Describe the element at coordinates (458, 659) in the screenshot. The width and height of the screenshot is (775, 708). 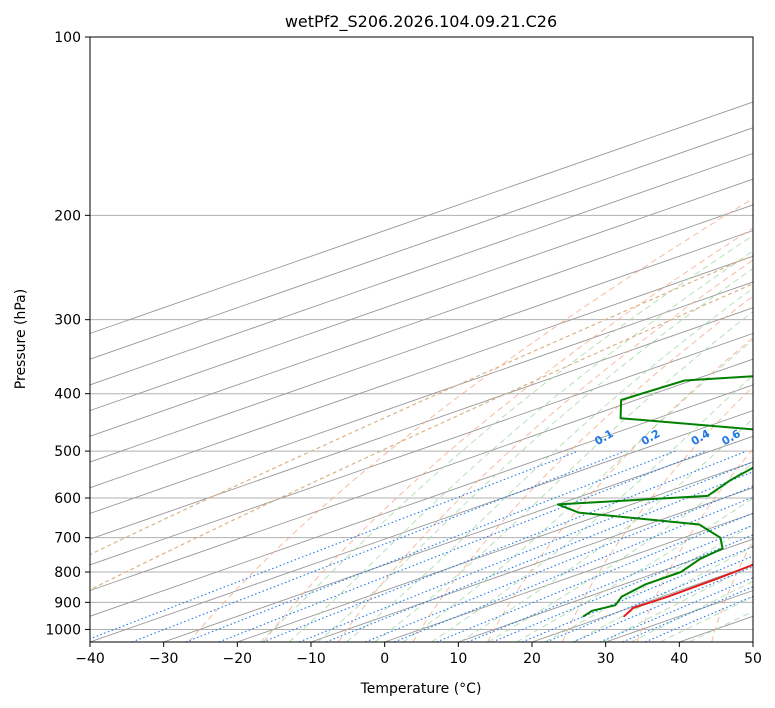
I see `x-tick-label: 10` at that location.